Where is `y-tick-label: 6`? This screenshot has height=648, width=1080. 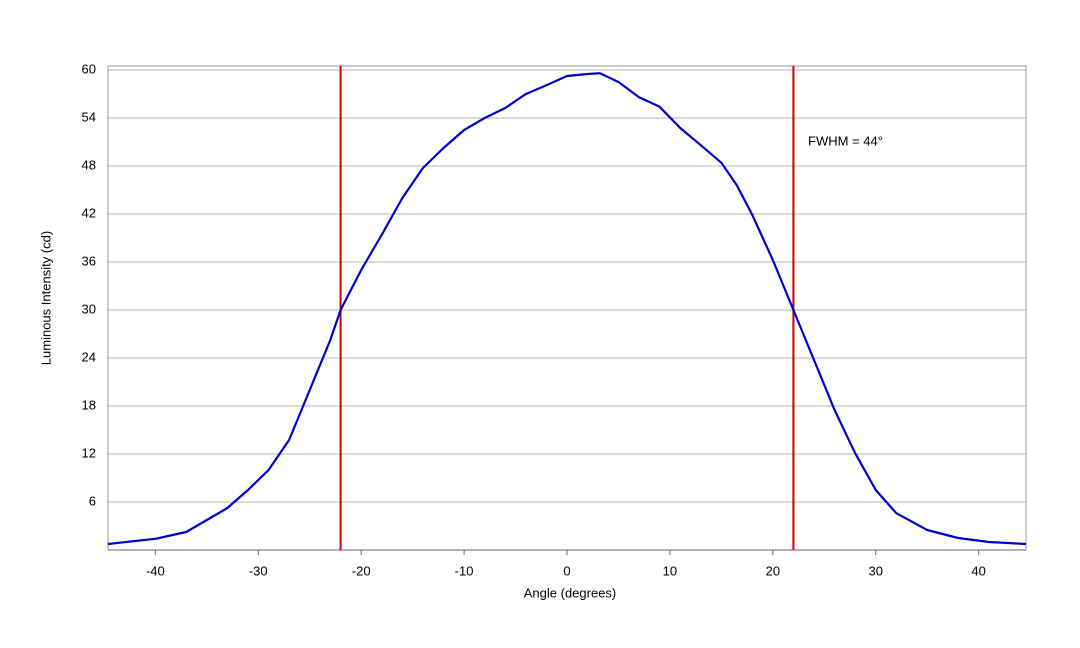
y-tick-label: 6 is located at coordinates (92, 500).